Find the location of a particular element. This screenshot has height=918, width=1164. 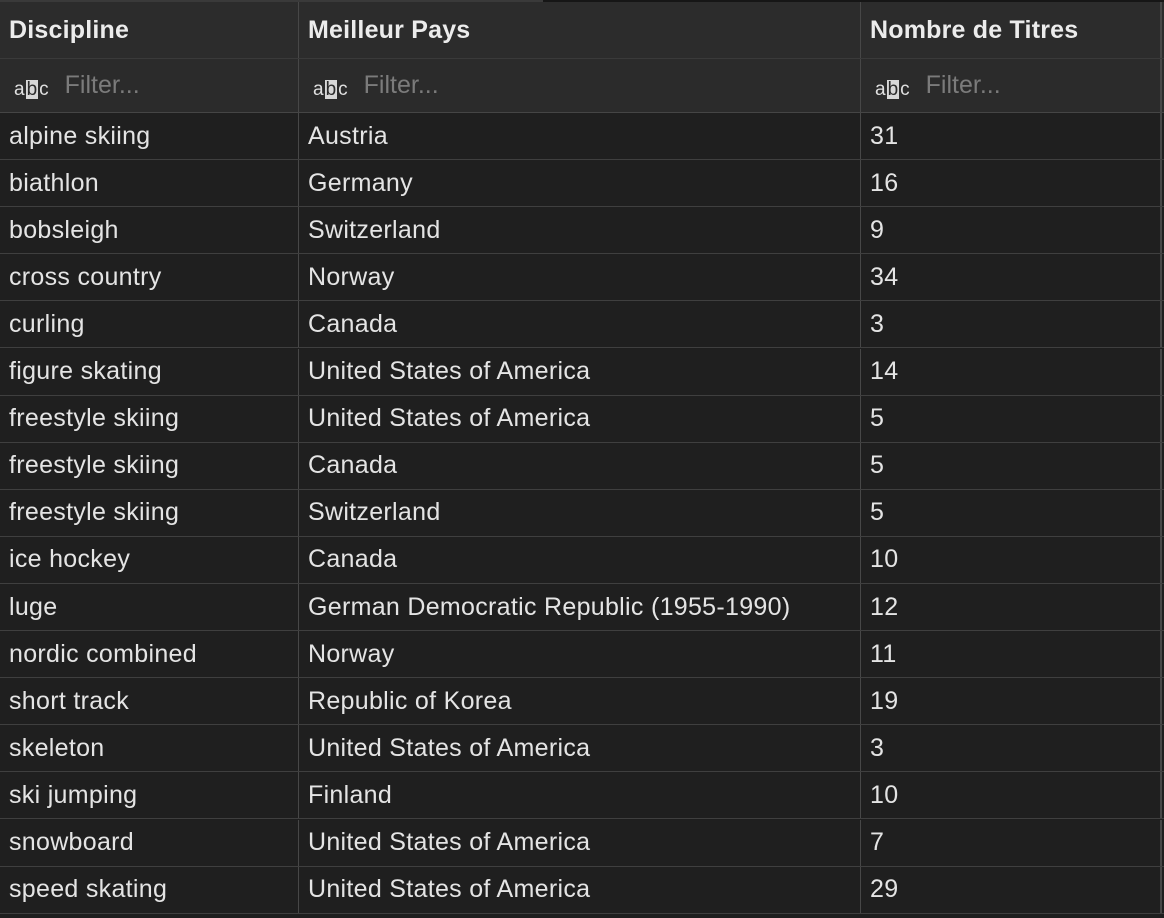

table-row: bobsleigh Switzerland 9 is located at coordinates (582, 231).